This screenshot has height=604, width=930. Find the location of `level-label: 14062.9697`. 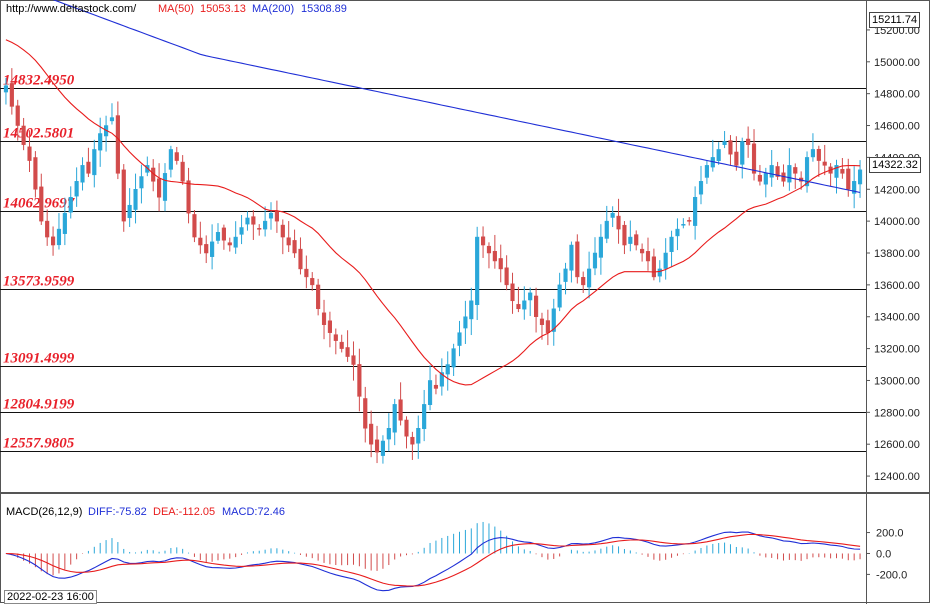

level-label: 14062.9697 is located at coordinates (39, 204).